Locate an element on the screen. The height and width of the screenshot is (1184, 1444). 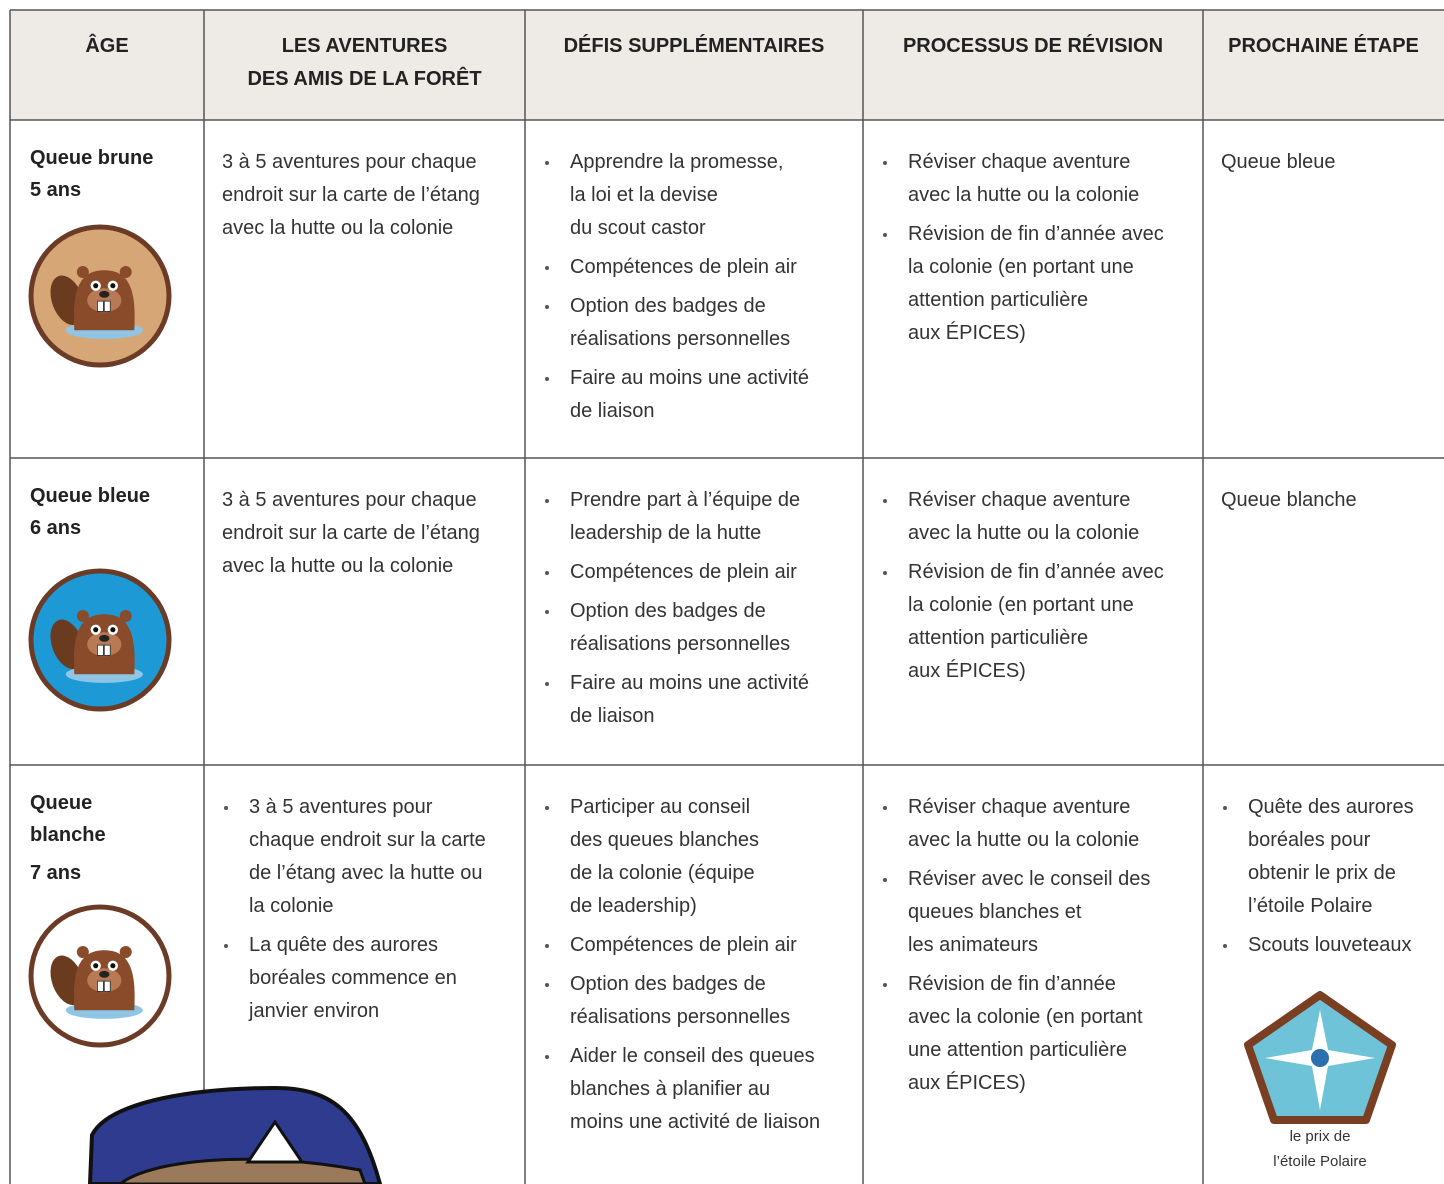
cell-text: une attention particulière is located at coordinates (1018, 1050).